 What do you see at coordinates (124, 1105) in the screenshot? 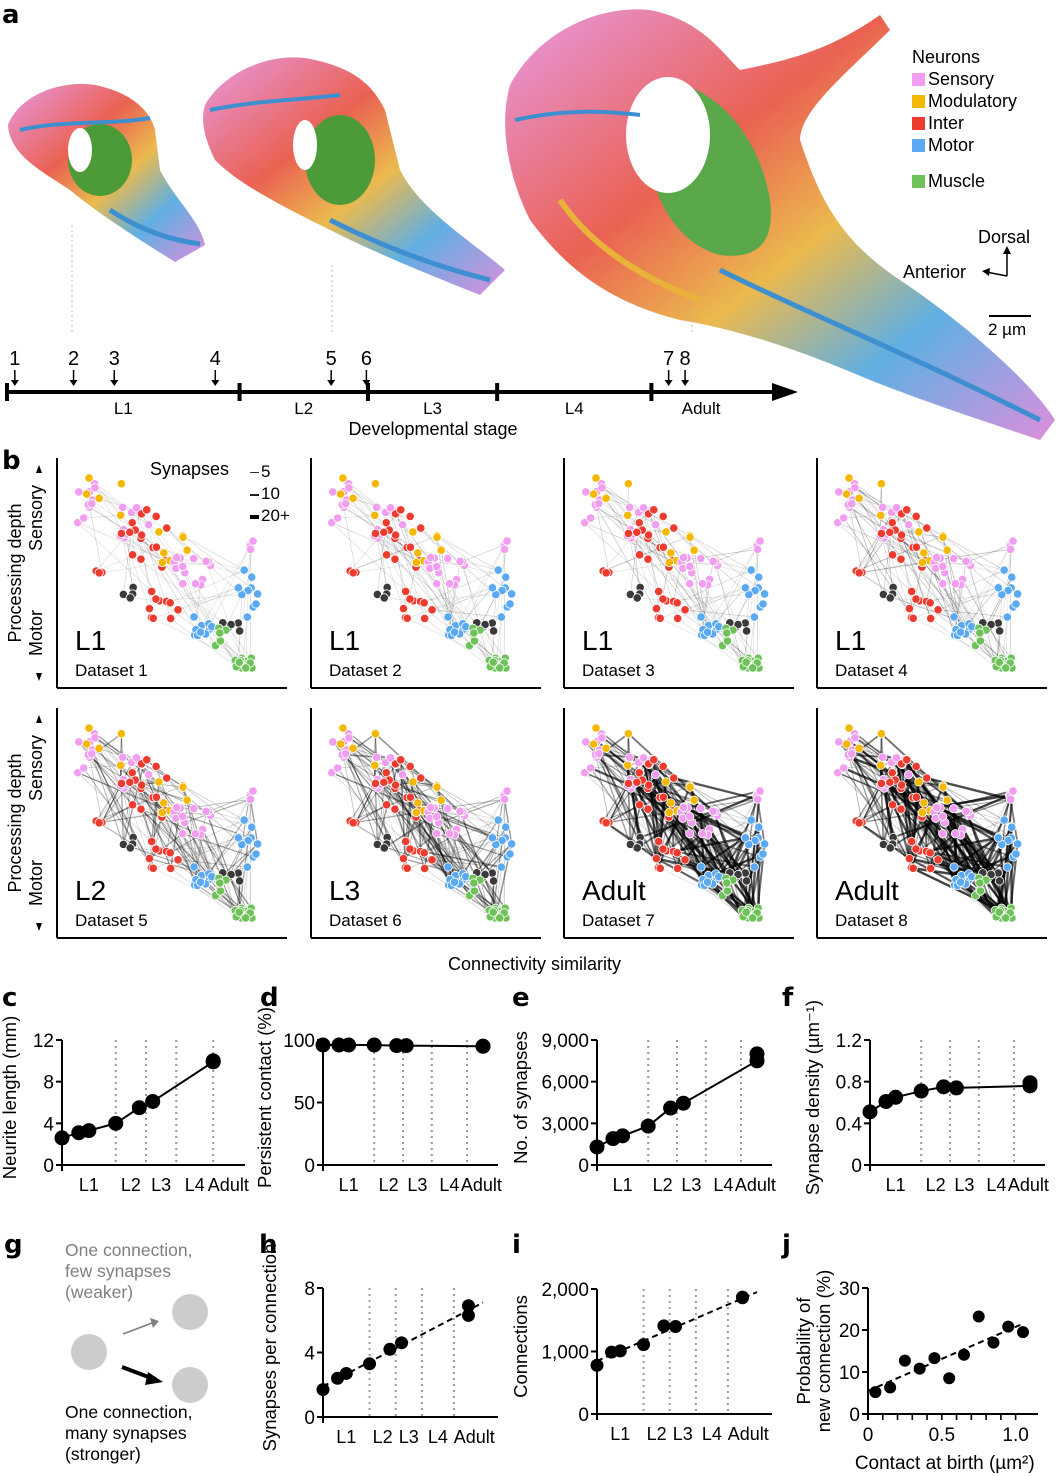
I see `chart-c: 0 4 8 12 L1 L2 L3 L4 Adult Neurite length (mm)` at bounding box center [124, 1105].